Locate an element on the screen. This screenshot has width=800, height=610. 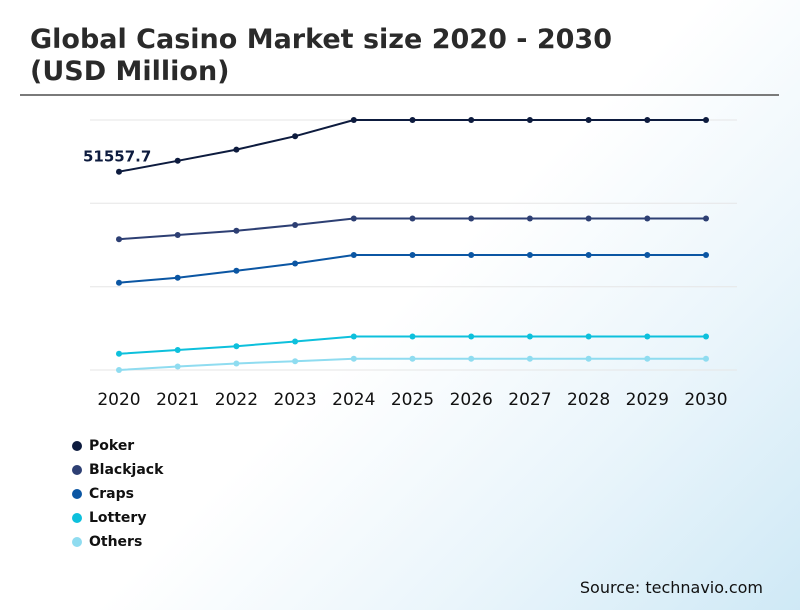
chart-legend: Poker Blackjack Craps Lottery Others is located at coordinates (117, 494).